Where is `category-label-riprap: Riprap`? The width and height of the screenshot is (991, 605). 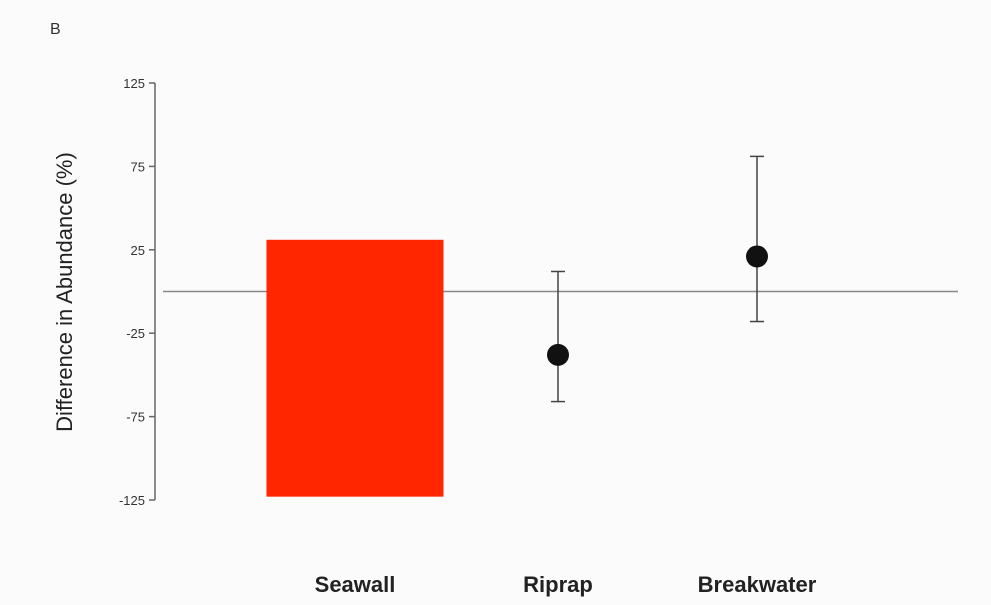
category-label-riprap: Riprap is located at coordinates (558, 584).